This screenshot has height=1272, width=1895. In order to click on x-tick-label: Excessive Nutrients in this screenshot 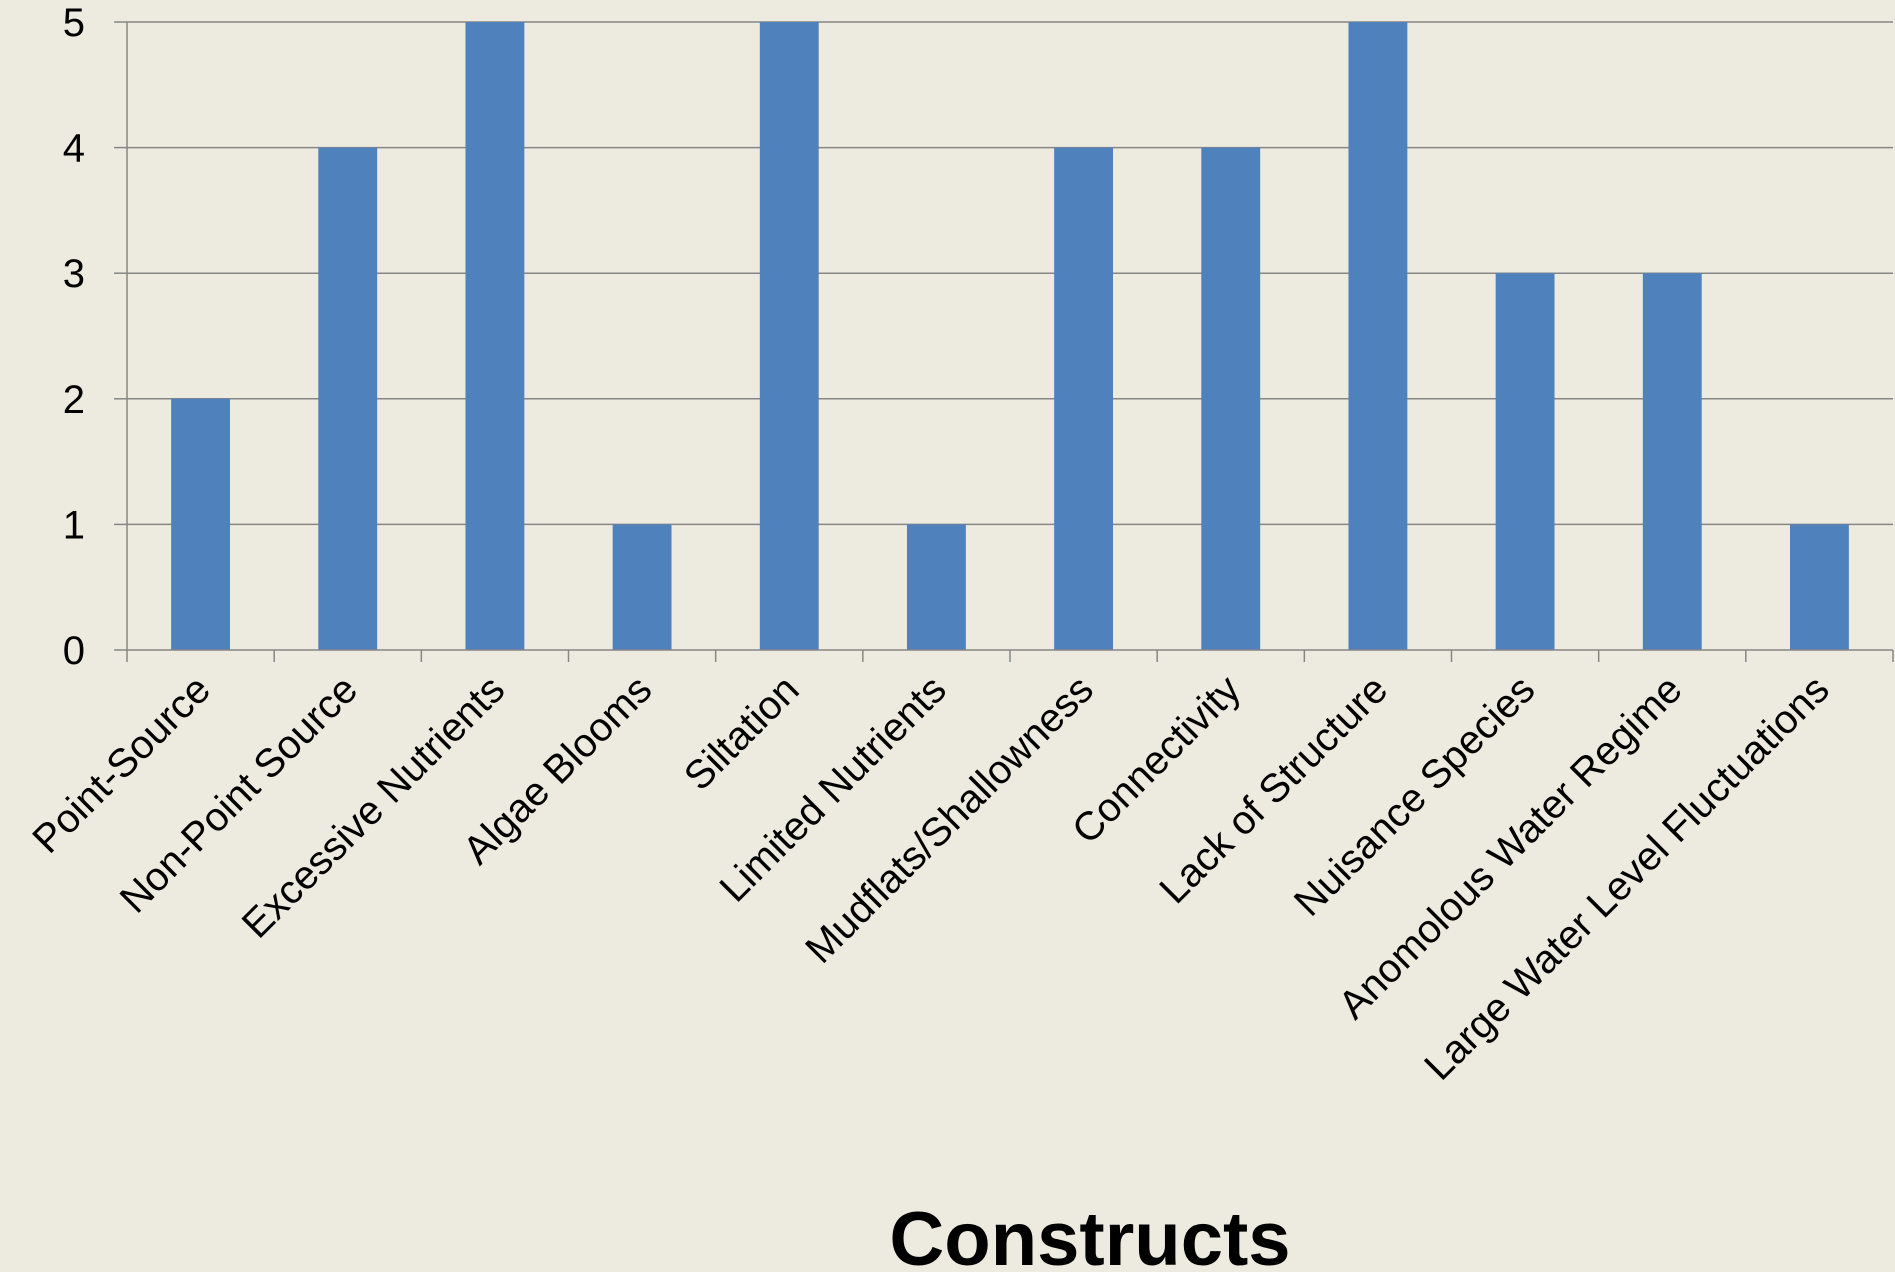, I will do `click(373, 806)`.